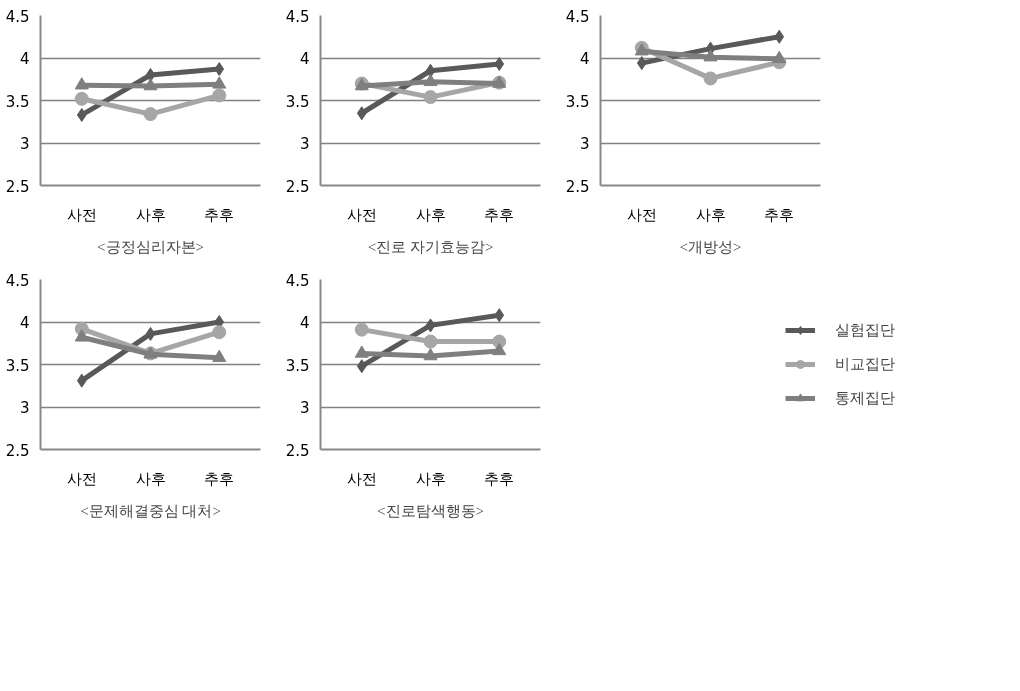 The width and height of the screenshot is (1020, 691). Describe the element at coordinates (710, 246) in the screenshot. I see `text: <개방성>` at that location.